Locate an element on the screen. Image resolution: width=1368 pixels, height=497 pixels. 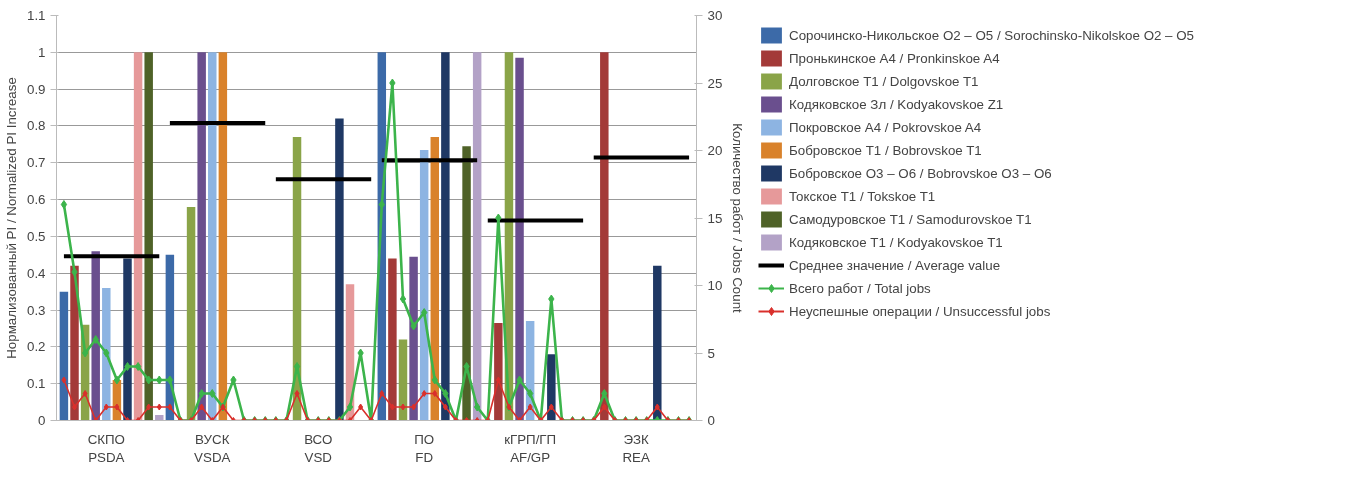
y-tick-label: 0.3 is located at coordinates (36, 310).